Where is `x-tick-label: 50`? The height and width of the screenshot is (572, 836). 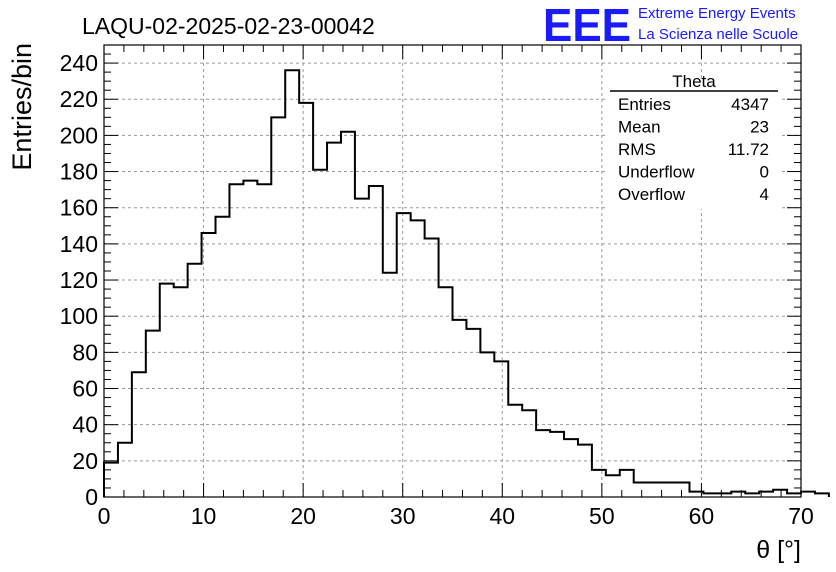 x-tick-label: 50 is located at coordinates (602, 516).